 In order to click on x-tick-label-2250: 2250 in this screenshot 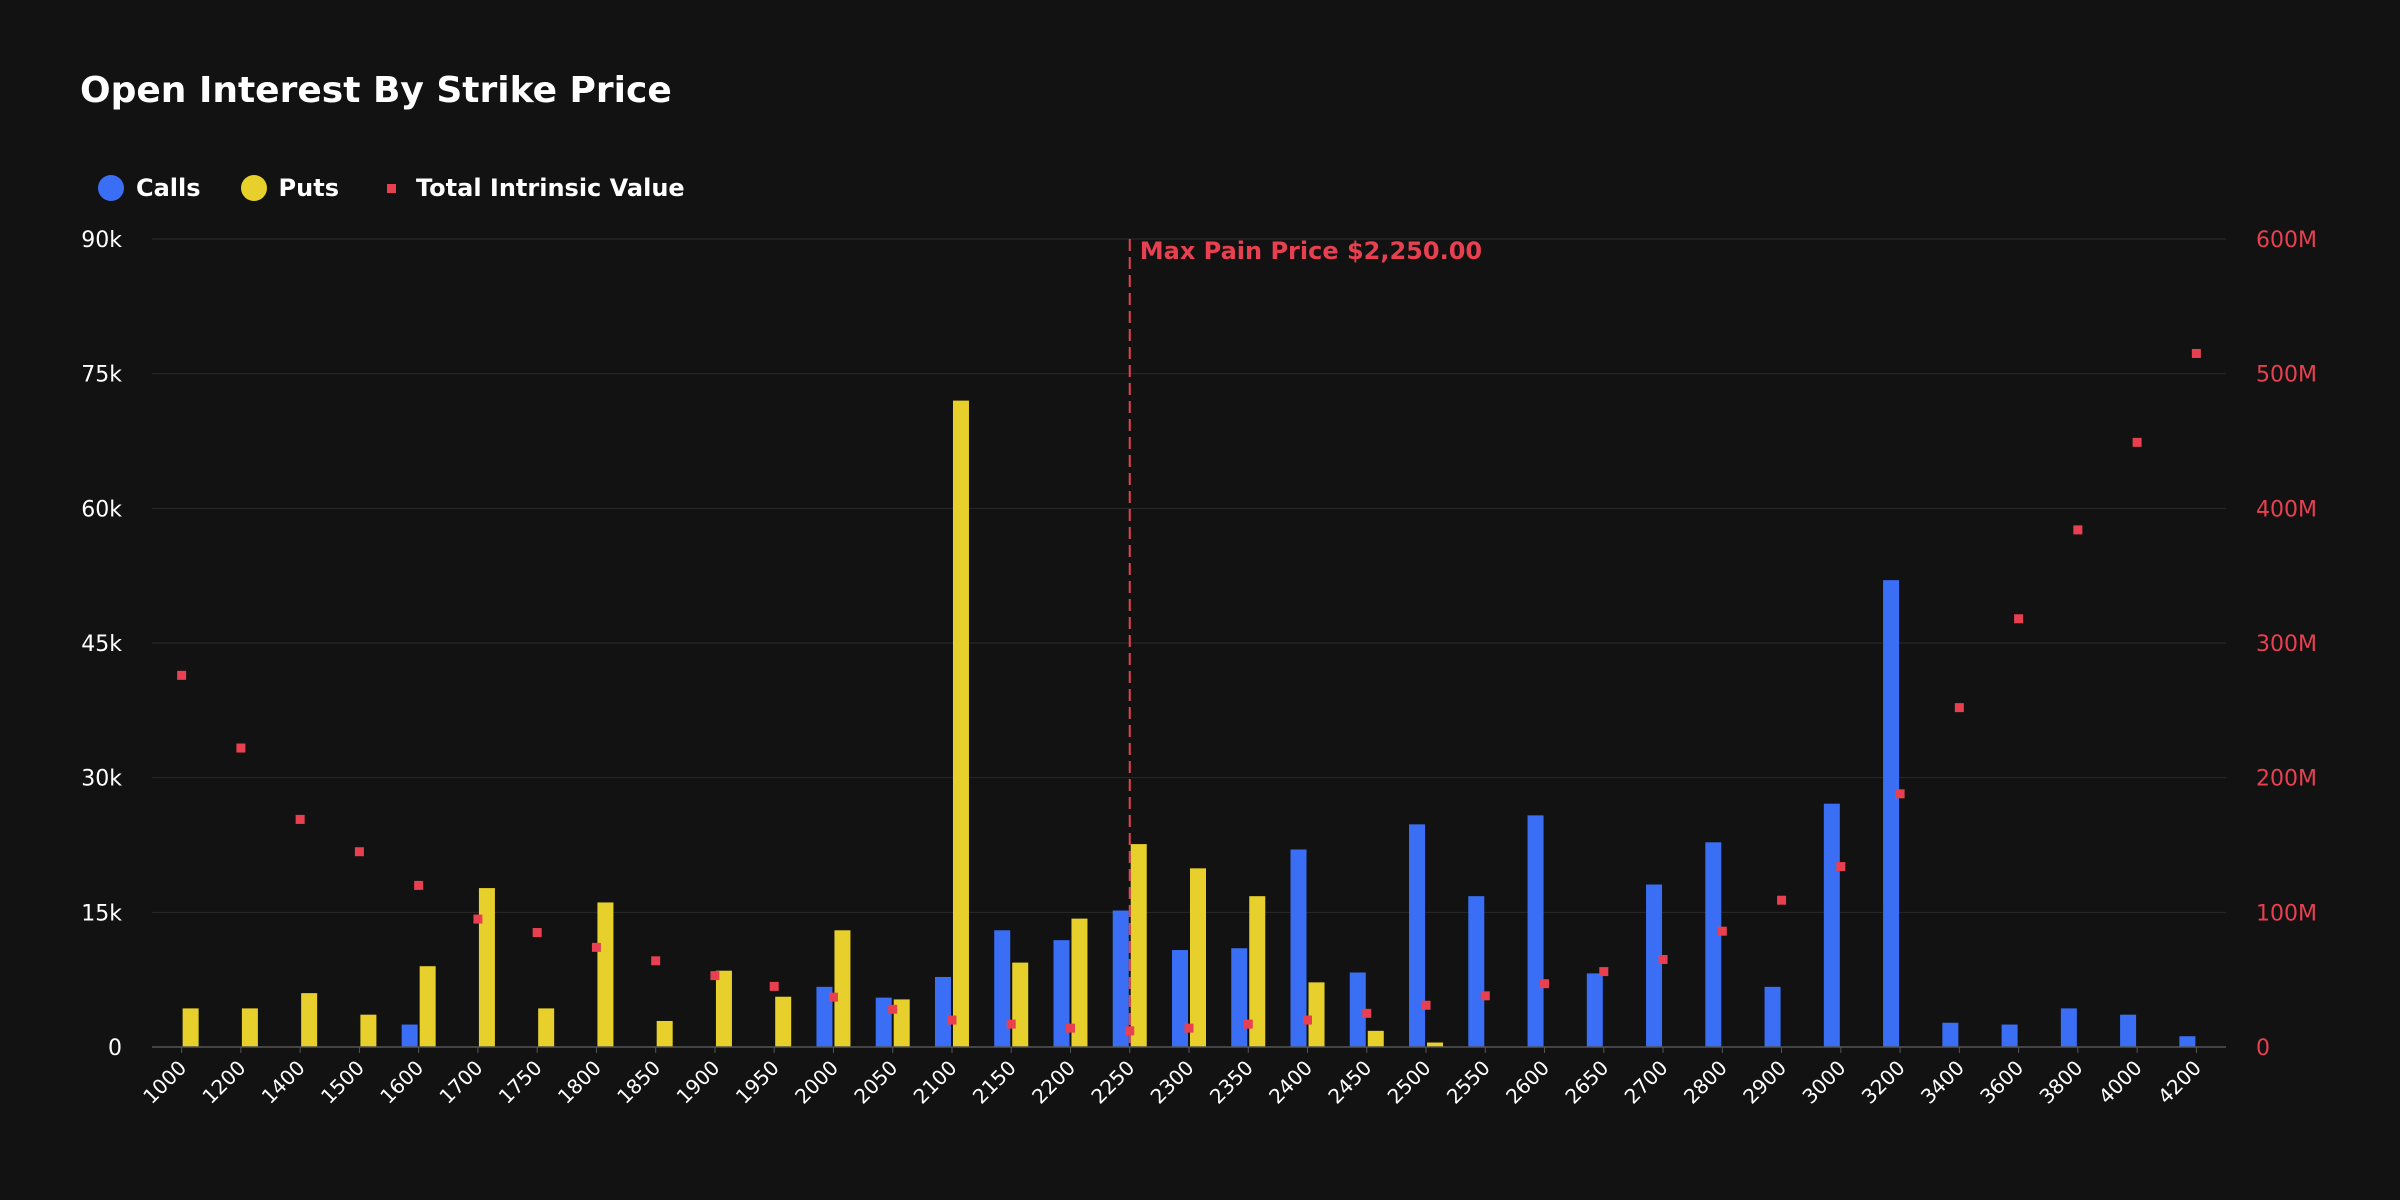, I will do `click(1112, 1082)`.